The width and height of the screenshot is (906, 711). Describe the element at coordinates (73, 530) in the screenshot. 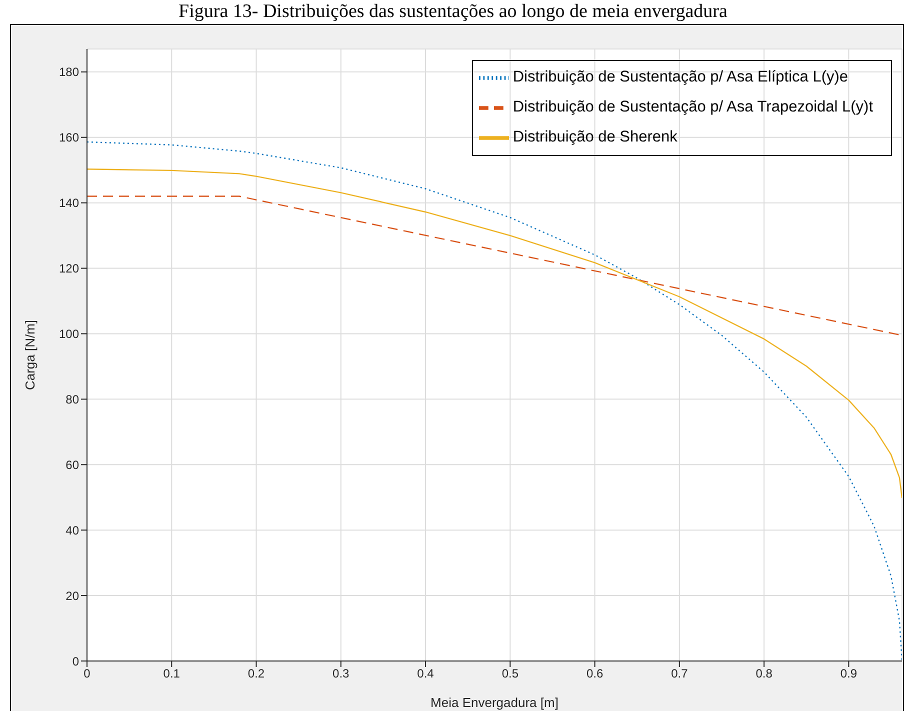

I see `y-tick-label: 40` at that location.